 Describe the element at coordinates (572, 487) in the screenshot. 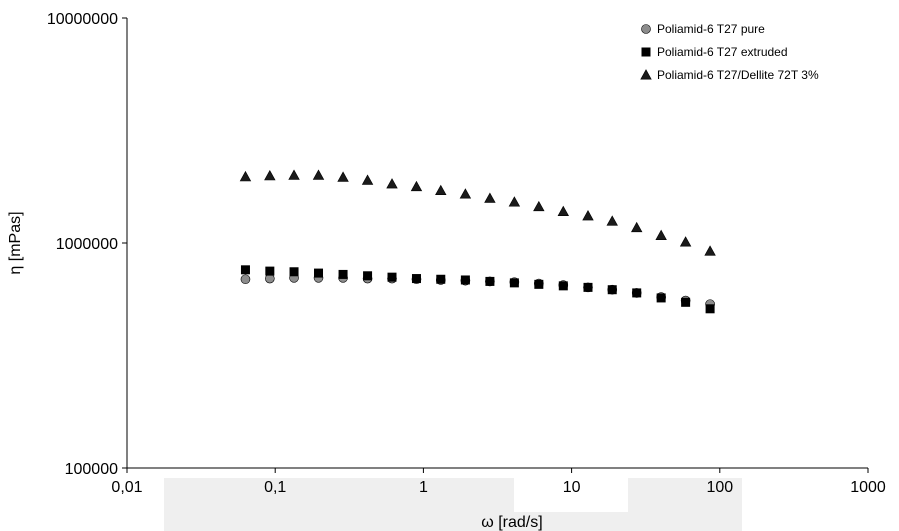

I see `x-tick-label: 10` at that location.